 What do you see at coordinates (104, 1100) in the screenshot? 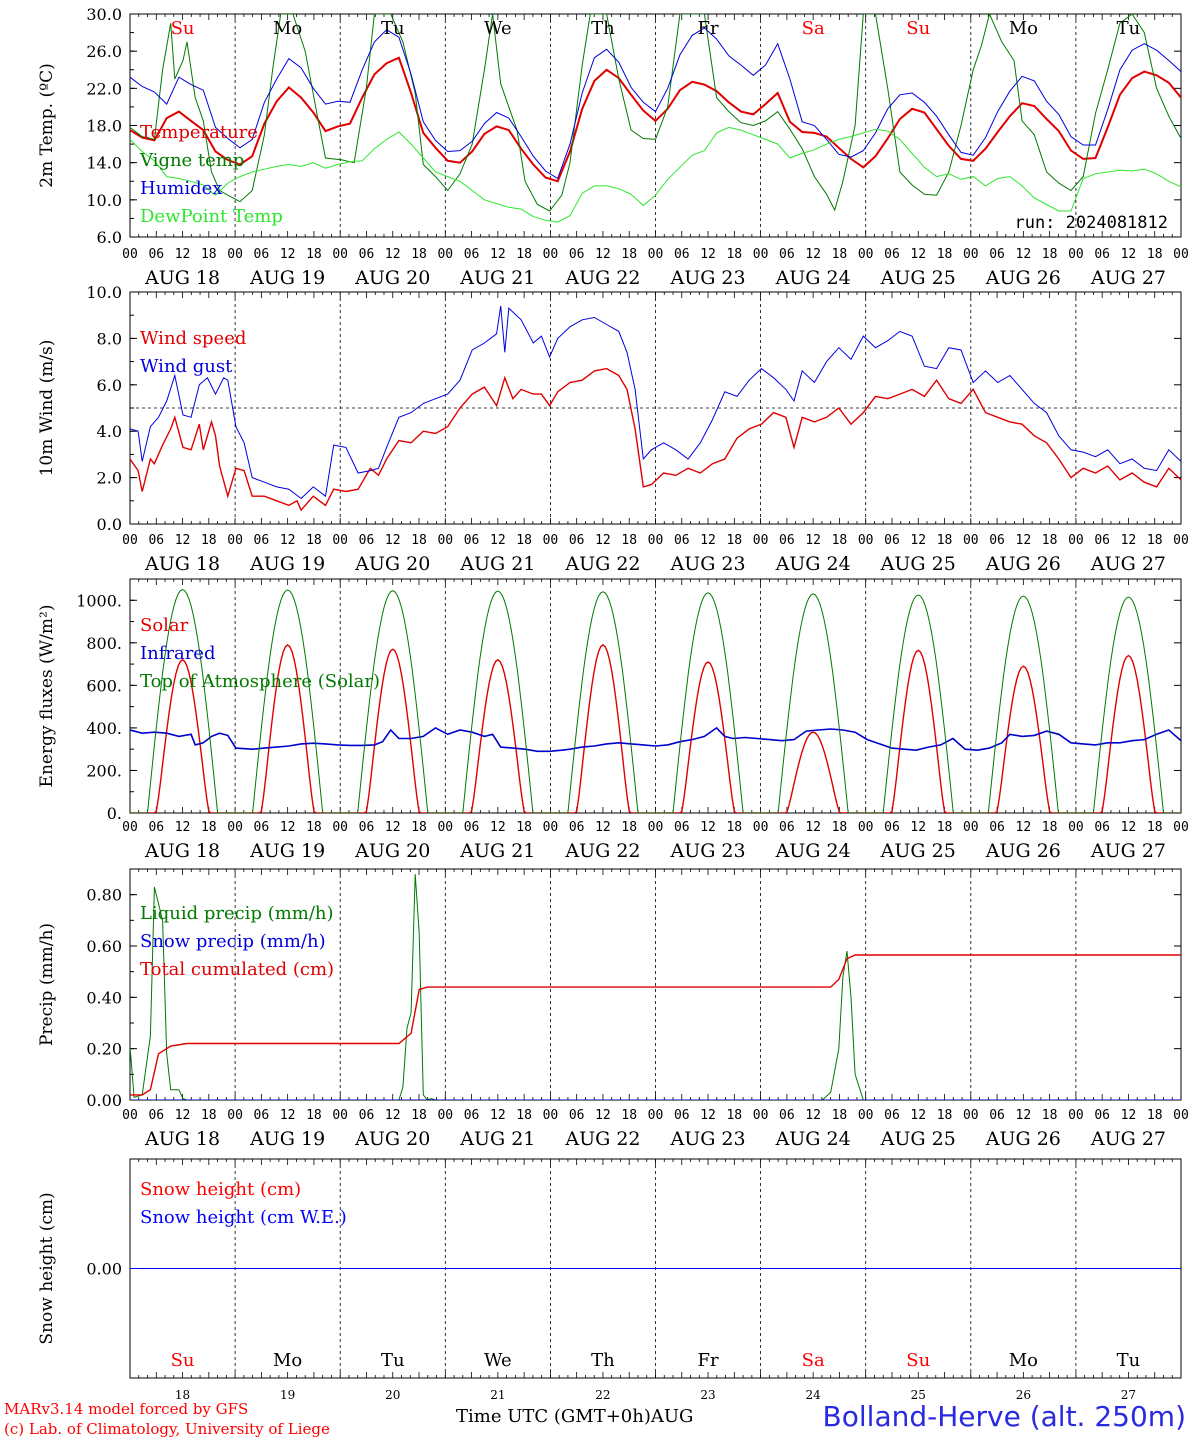
I see `y-tick-label: 0.00` at bounding box center [104, 1100].